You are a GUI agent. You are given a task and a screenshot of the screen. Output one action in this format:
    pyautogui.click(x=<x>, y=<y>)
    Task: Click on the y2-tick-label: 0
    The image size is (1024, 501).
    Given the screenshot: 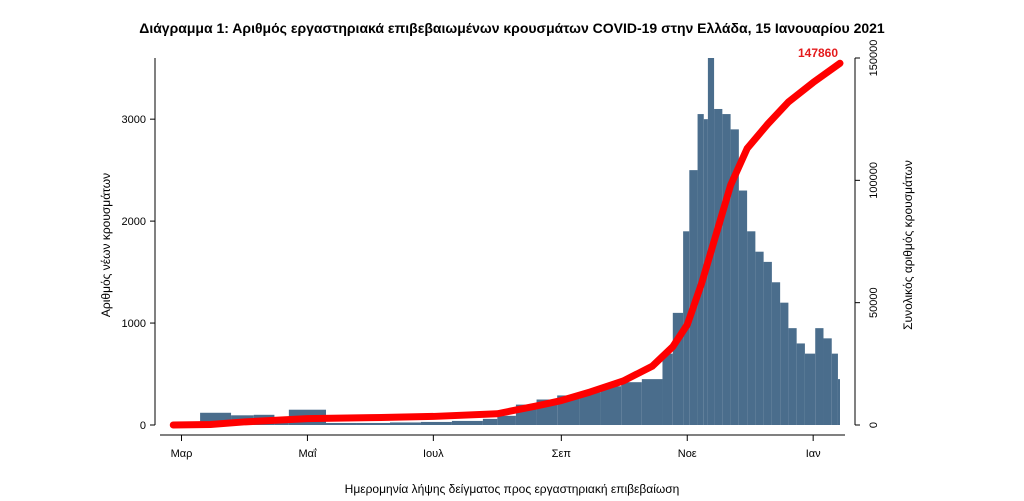 What is the action you would take?
    pyautogui.click(x=874, y=425)
    